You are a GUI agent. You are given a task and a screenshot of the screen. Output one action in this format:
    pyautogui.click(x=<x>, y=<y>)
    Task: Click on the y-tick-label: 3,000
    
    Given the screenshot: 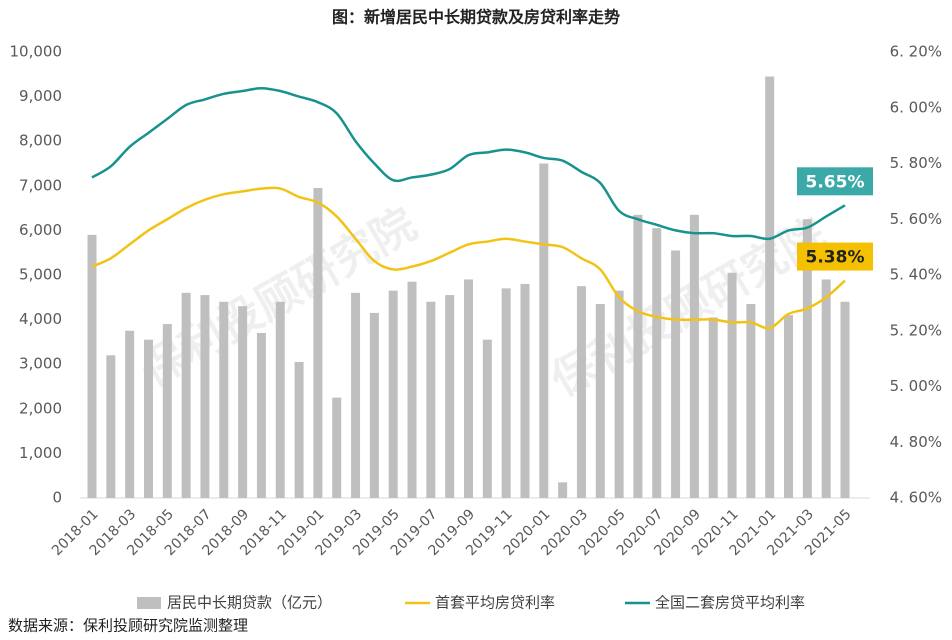 What is the action you would take?
    pyautogui.click(x=40, y=364)
    